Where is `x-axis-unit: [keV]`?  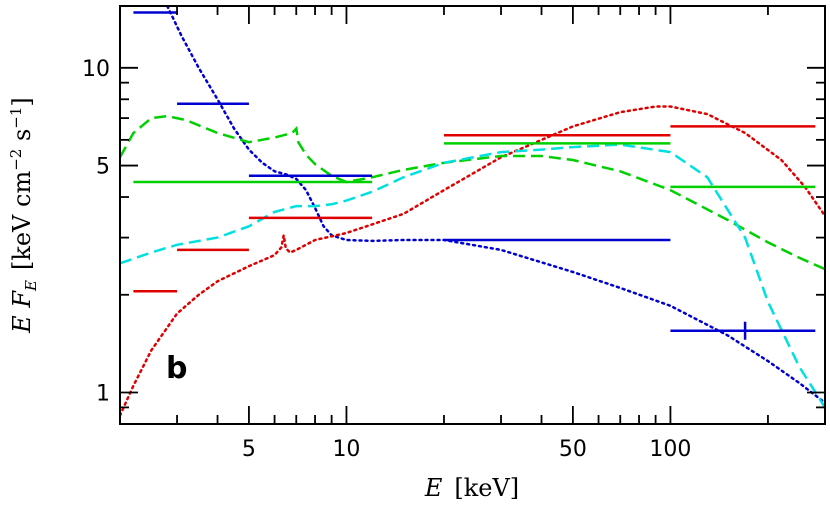
x-axis-unit: [keV] is located at coordinates (486, 488).